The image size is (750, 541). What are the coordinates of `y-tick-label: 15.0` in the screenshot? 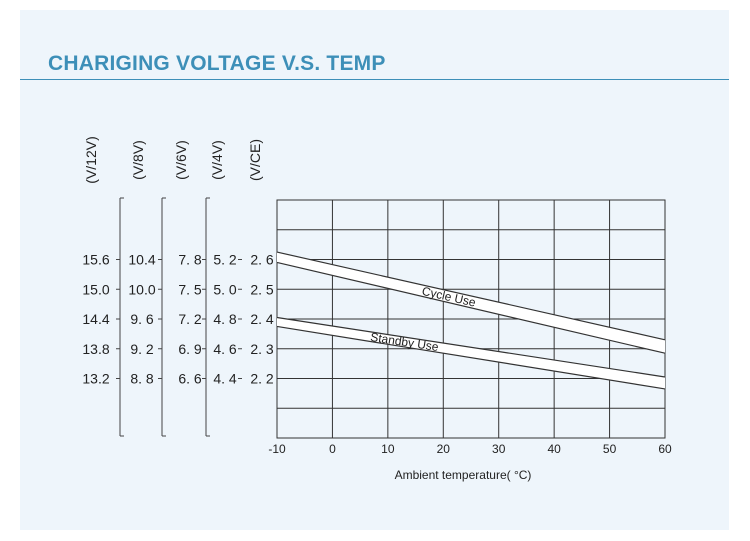 It's located at (95, 289).